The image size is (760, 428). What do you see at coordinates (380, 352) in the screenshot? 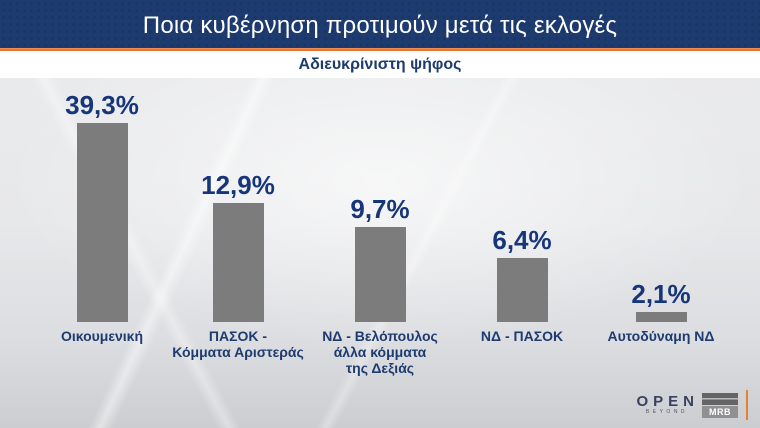
I see `category-label-2: ΝΔ - Βελόπουλος άλλα κόμματα της Δεξιάς` at bounding box center [380, 352].